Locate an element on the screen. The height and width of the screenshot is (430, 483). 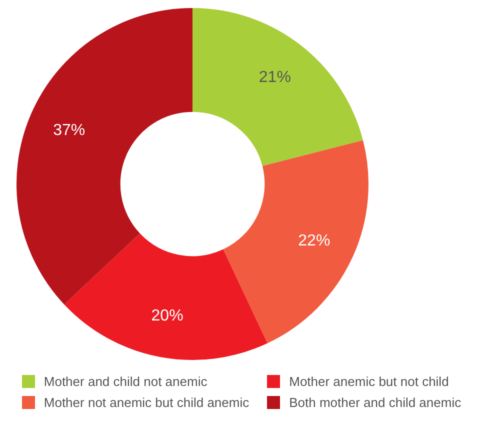
data-label: 37% is located at coordinates (69, 131).